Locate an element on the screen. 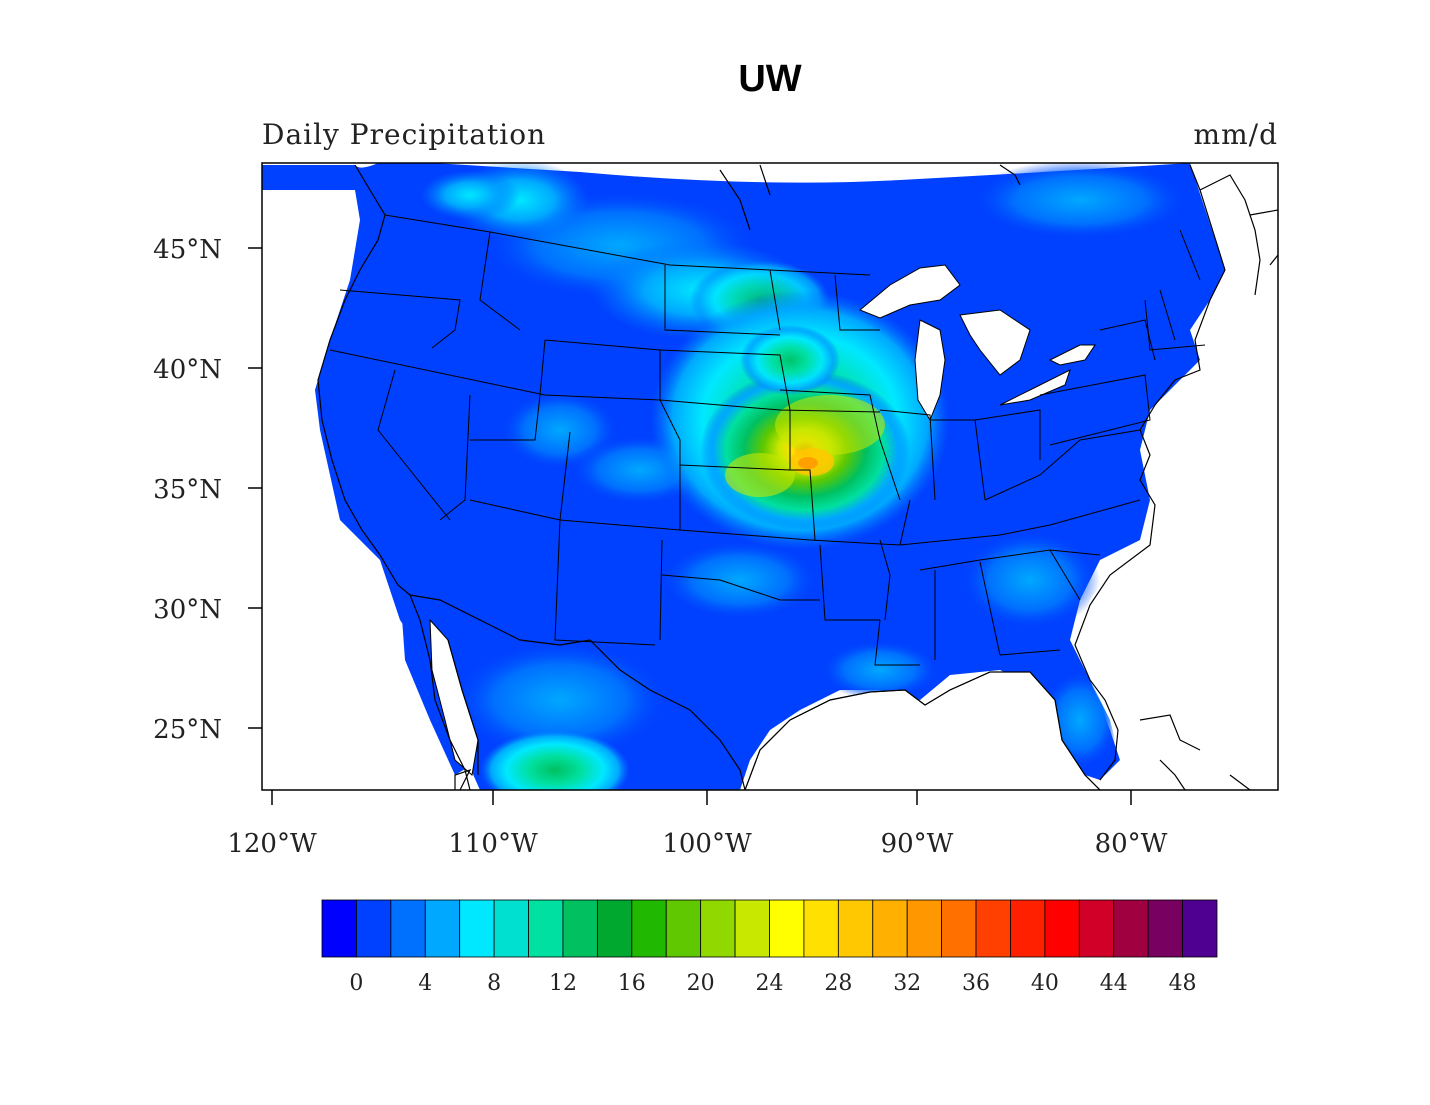 The width and height of the screenshot is (1430, 1105). colorbar-tick-label: 8 is located at coordinates (494, 983).